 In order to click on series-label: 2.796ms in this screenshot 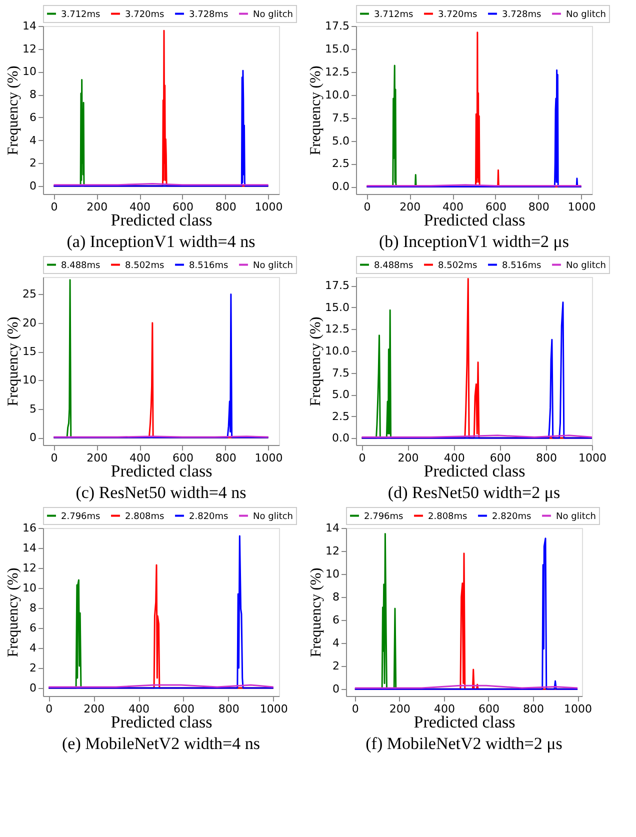, I will do `click(384, 517)`.